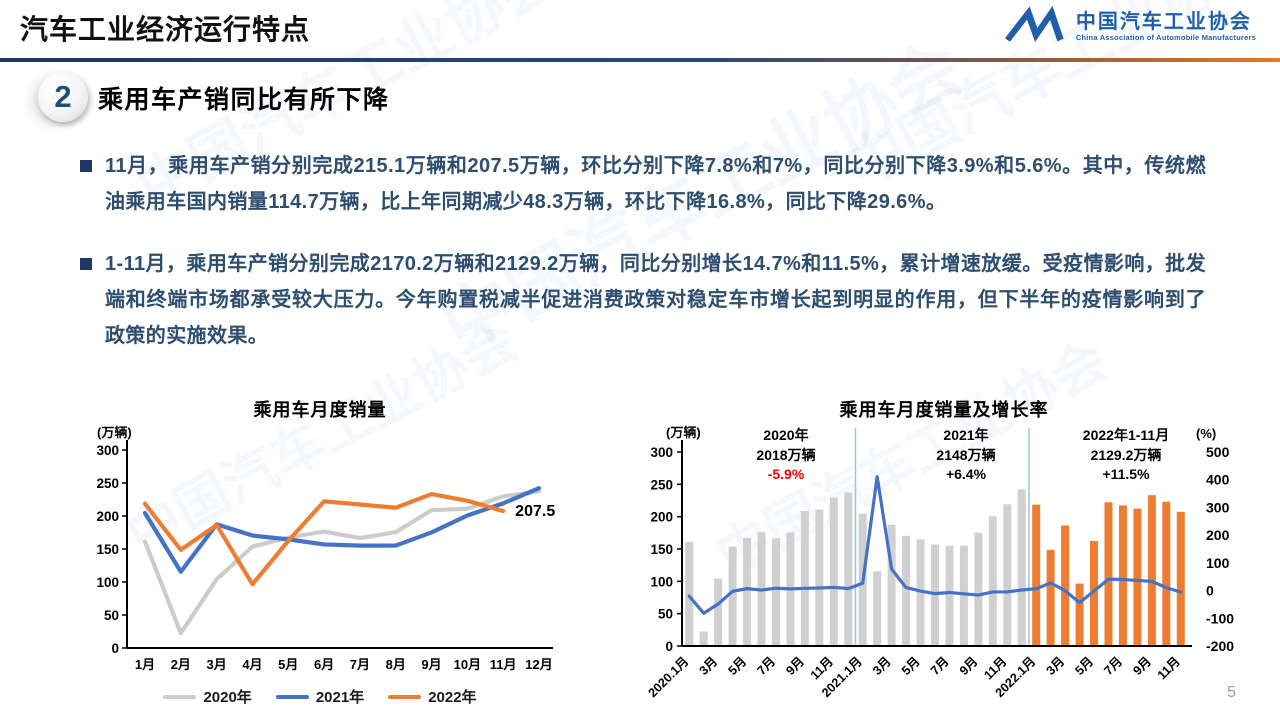  Describe the element at coordinates (786, 474) in the screenshot. I see `annotation-line: -5.9%` at that location.